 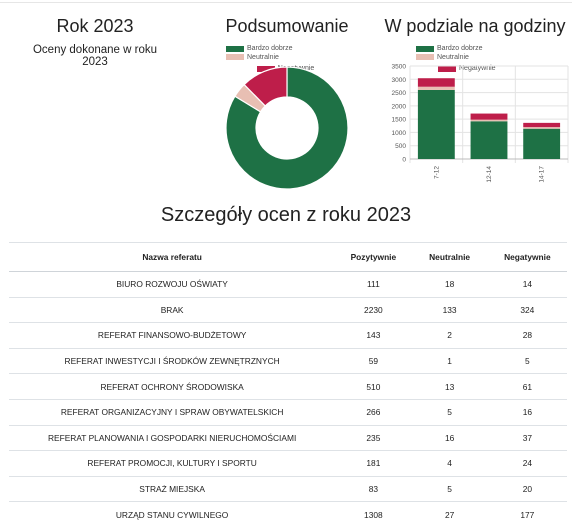 What do you see at coordinates (399, 93) in the screenshot?
I see `y-tick-label: 2500` at bounding box center [399, 93].